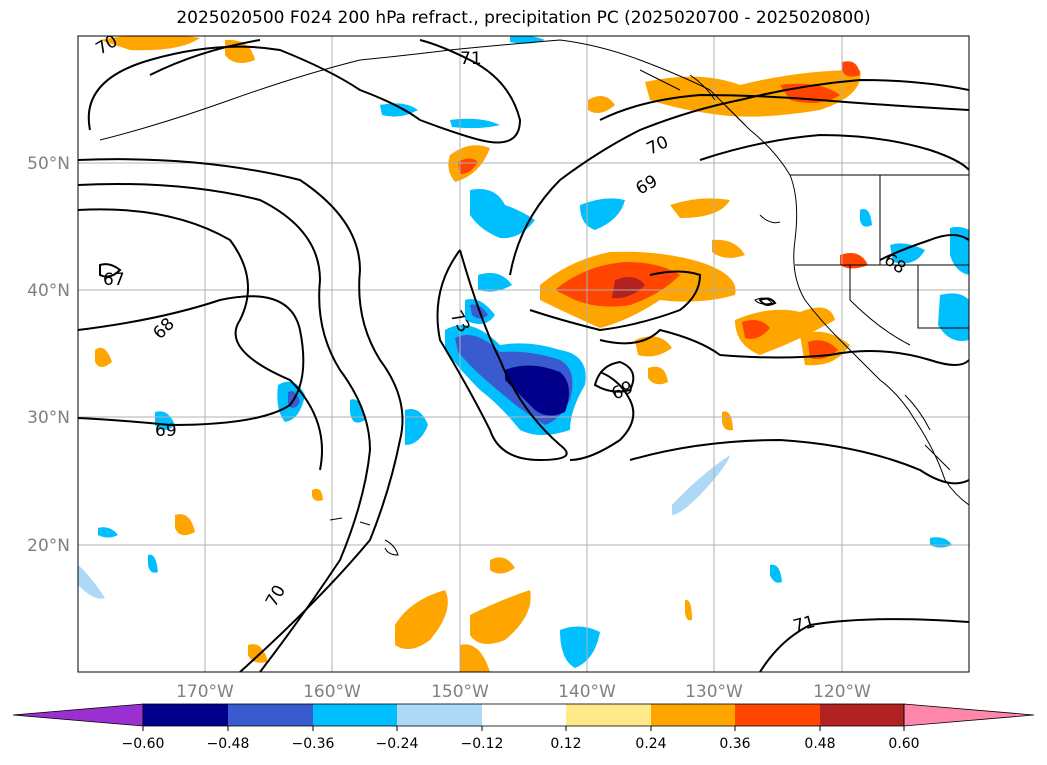  I want to click on colorbar-tick-label: −0.36, so click(313, 744).